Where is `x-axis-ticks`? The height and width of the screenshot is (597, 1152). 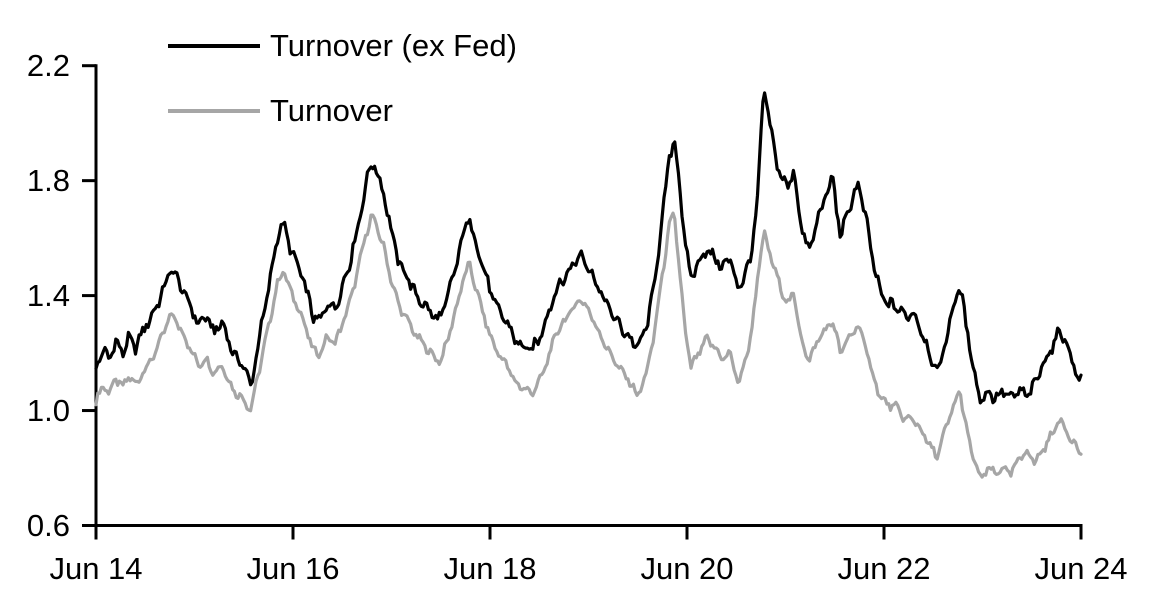
x-axis-ticks is located at coordinates (588, 532).